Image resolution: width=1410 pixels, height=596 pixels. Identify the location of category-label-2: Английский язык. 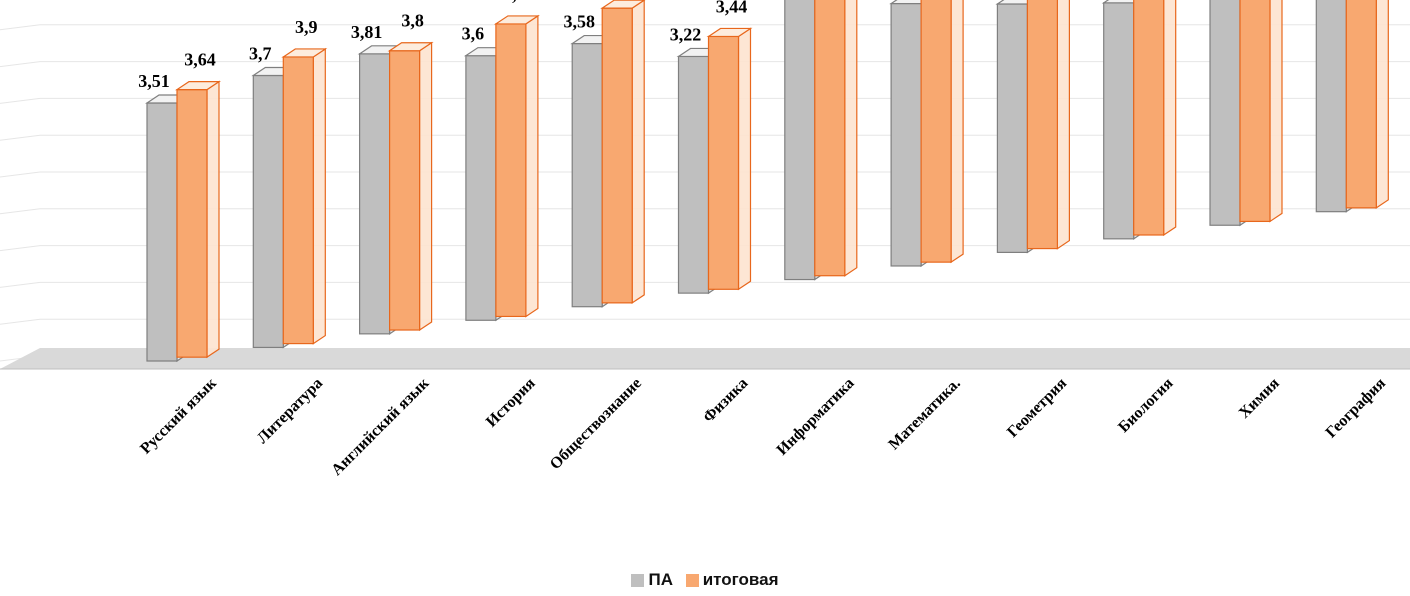
(380, 426).